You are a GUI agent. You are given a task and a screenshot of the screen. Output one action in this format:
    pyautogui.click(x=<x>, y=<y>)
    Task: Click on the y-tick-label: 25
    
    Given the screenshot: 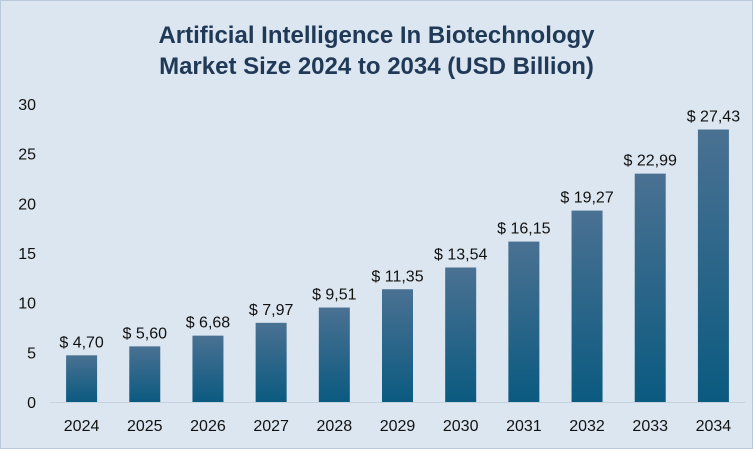 What is the action you would take?
    pyautogui.click(x=27, y=155)
    